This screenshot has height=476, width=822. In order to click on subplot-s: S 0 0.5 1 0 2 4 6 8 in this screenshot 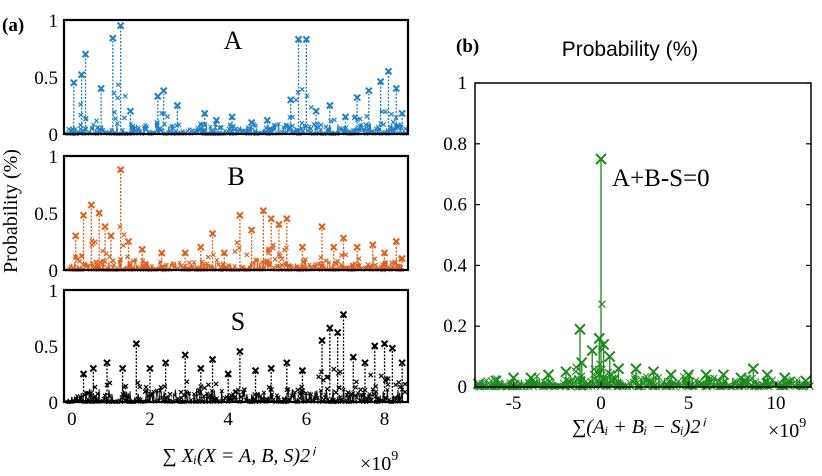, I will do `click(222, 355)`.